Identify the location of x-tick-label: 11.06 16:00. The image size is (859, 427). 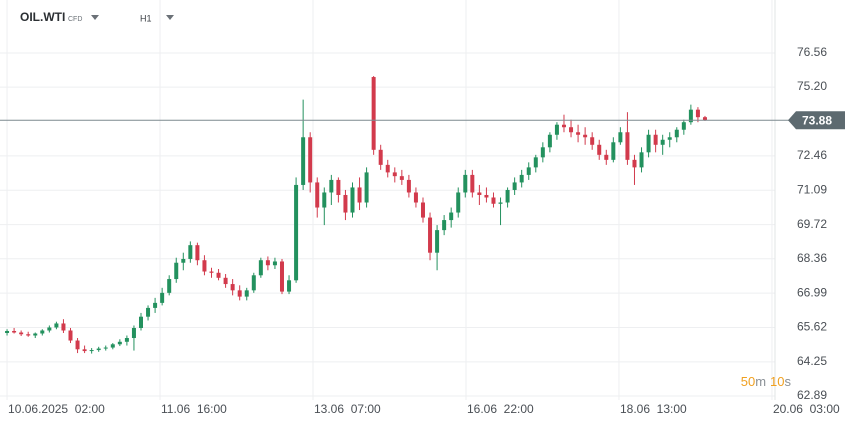
(194, 409).